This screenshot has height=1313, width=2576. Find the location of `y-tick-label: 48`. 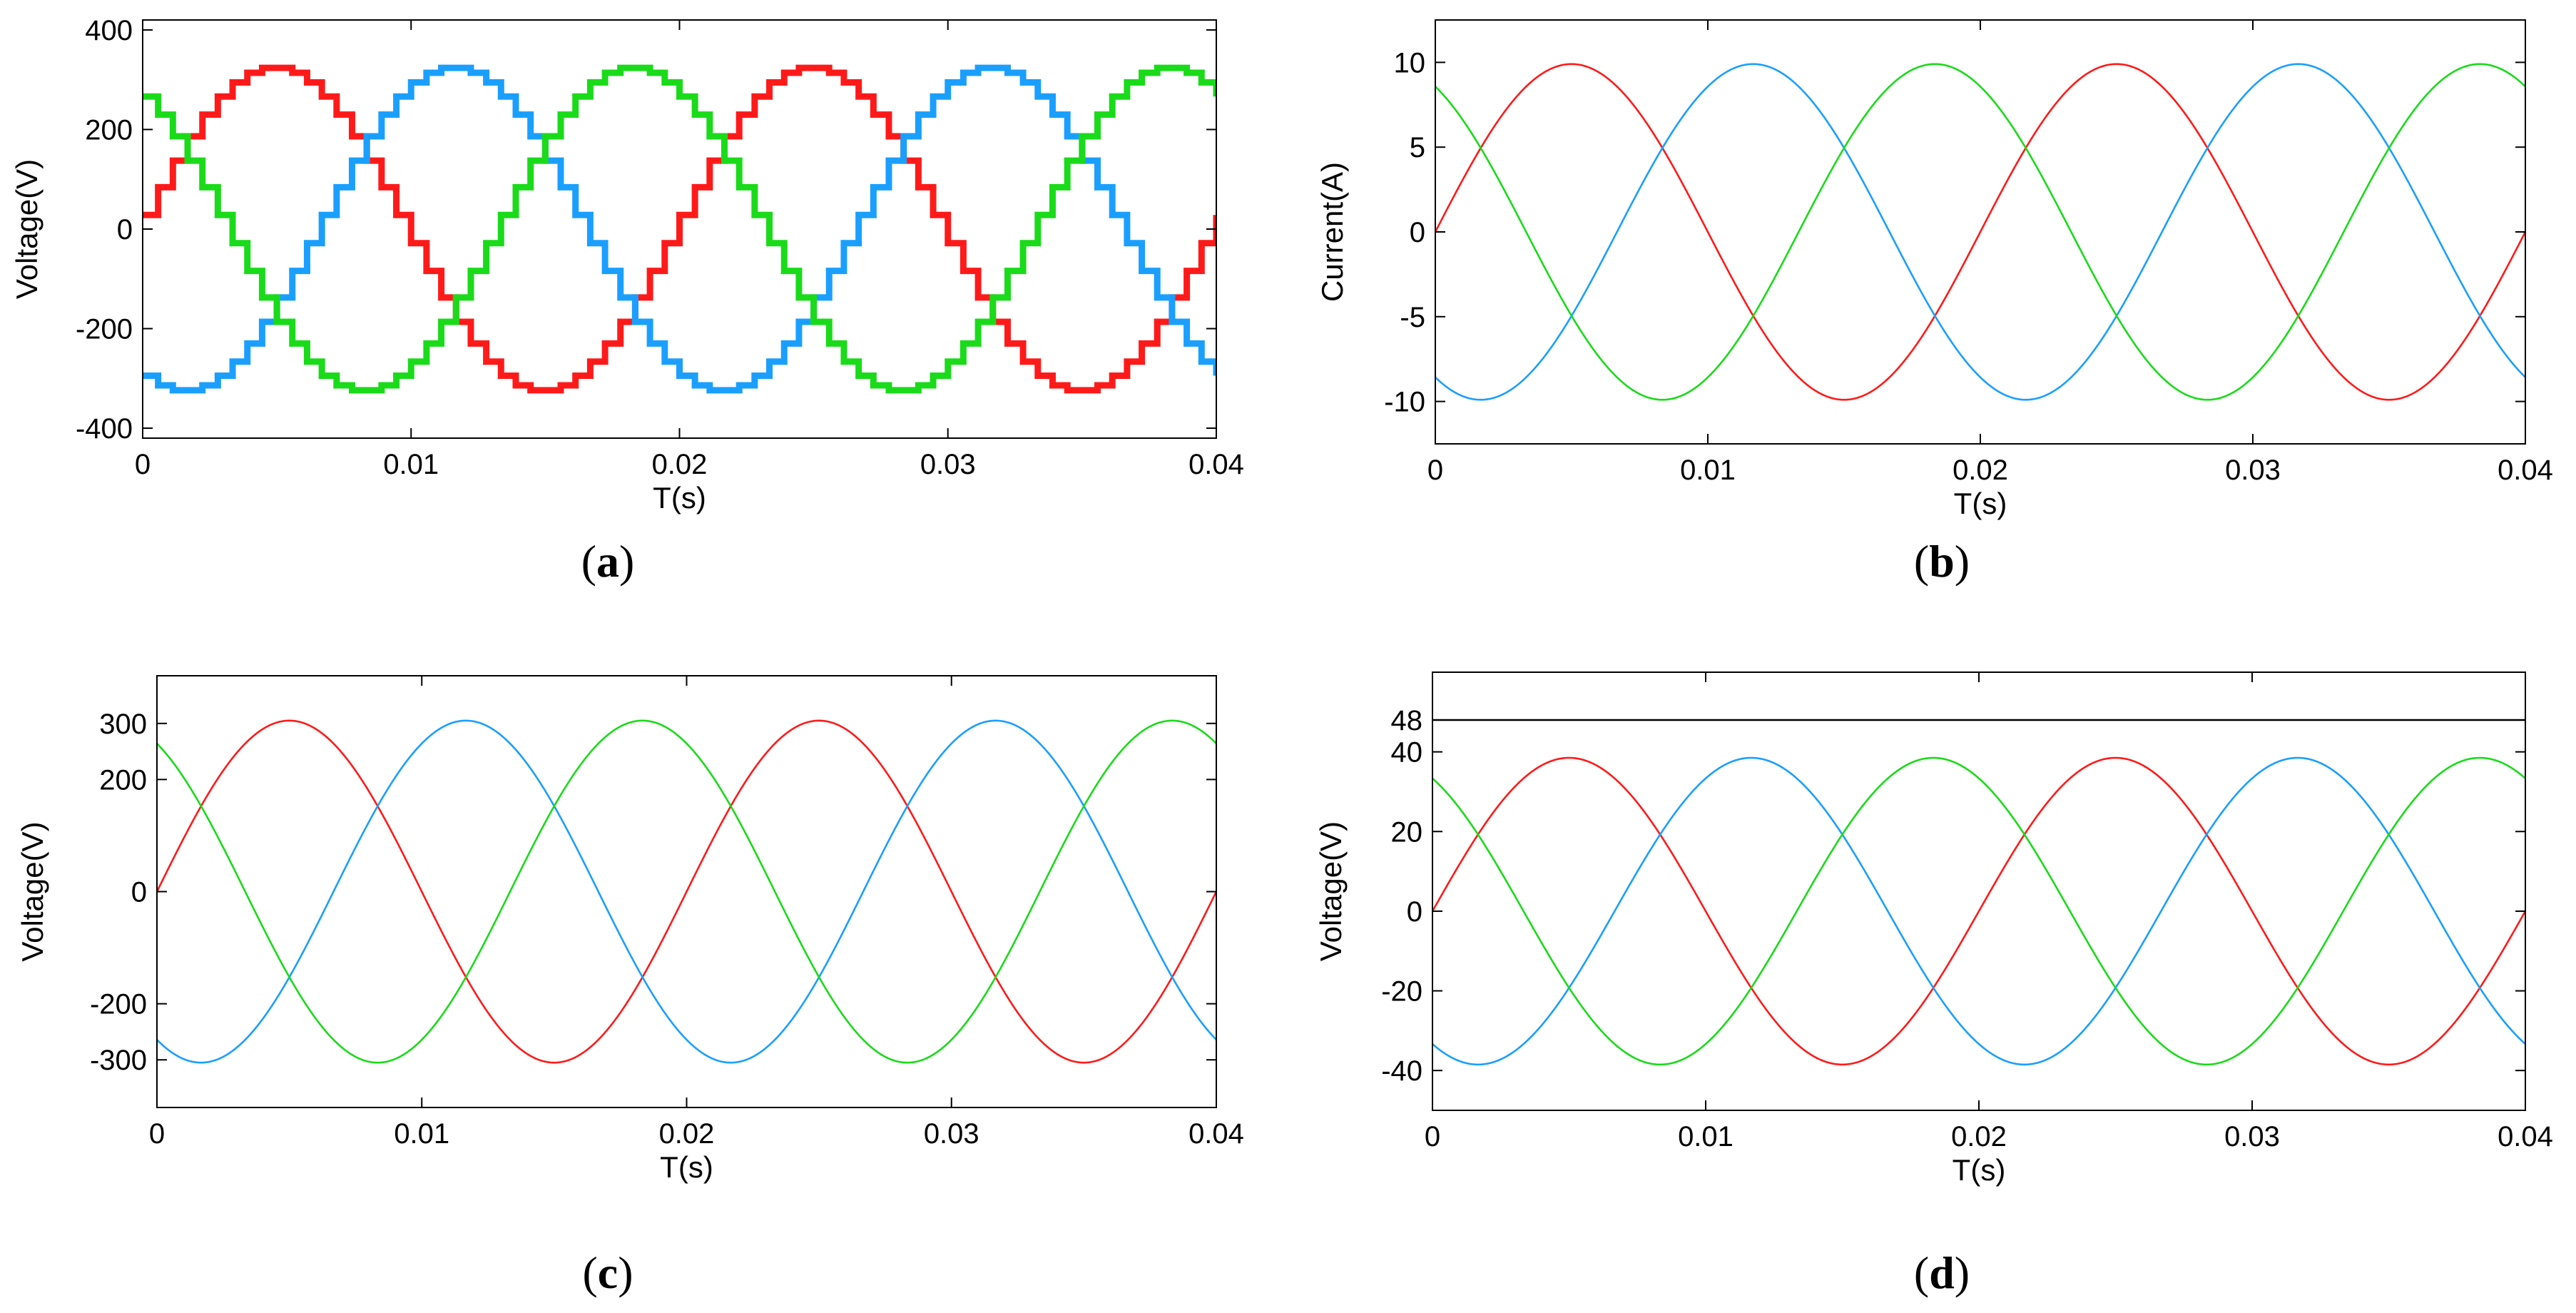

y-tick-label: 48 is located at coordinates (1407, 720).